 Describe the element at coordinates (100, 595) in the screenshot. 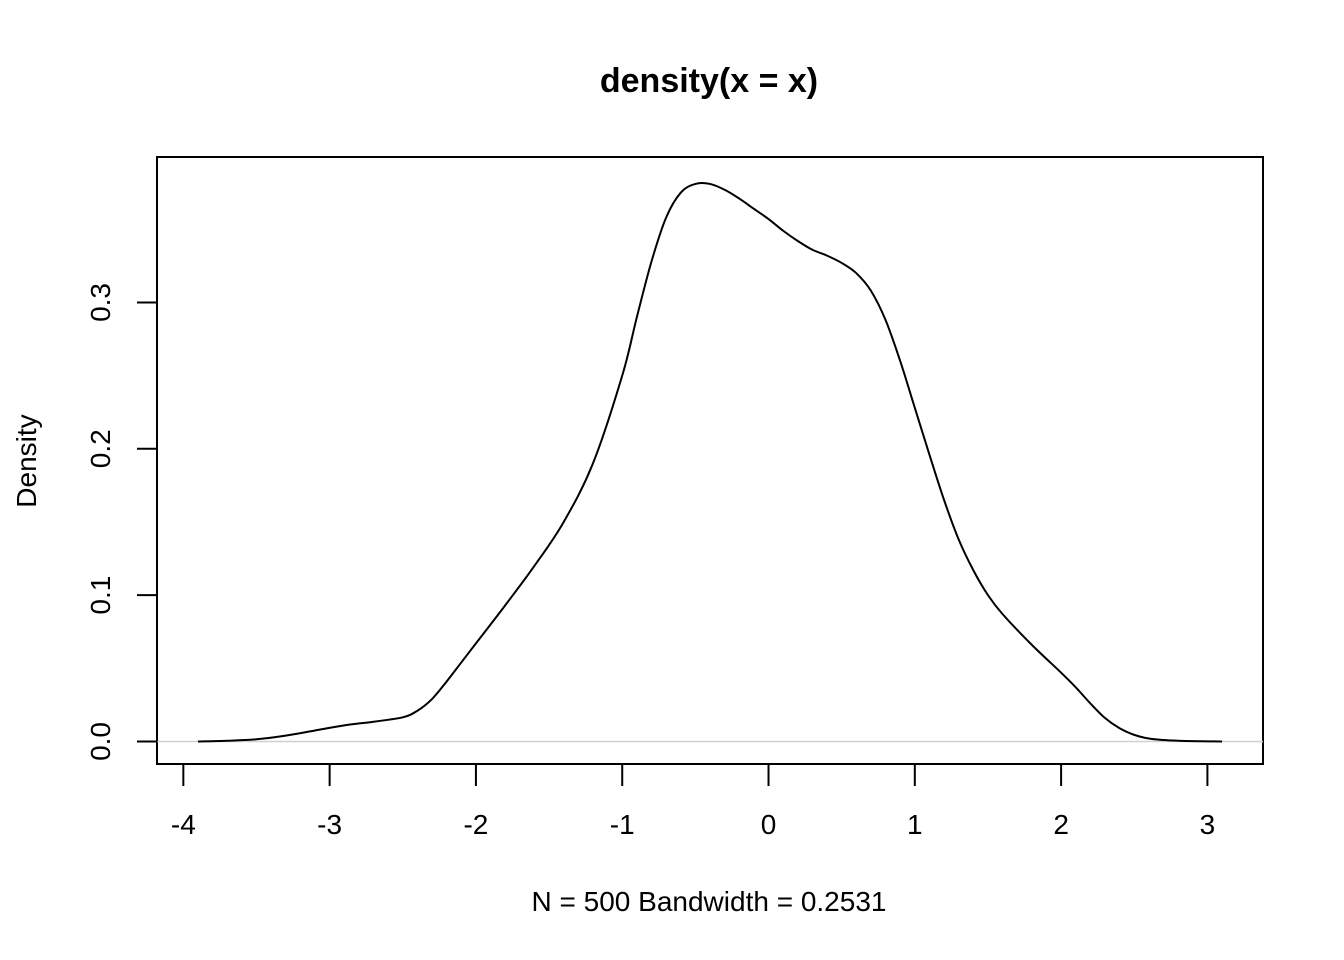

I see `y-tick-label: 0.1` at that location.